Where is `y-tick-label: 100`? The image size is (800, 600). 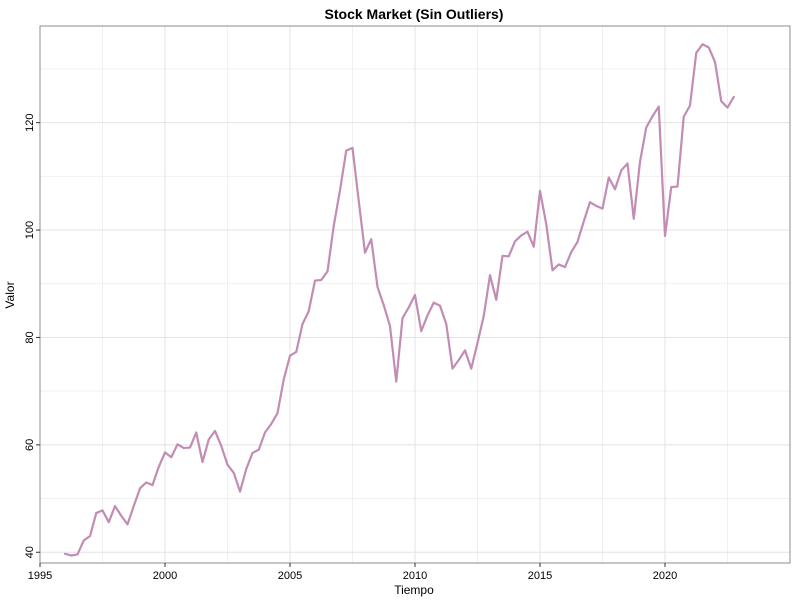
y-tick-label: 100 is located at coordinates (30, 230).